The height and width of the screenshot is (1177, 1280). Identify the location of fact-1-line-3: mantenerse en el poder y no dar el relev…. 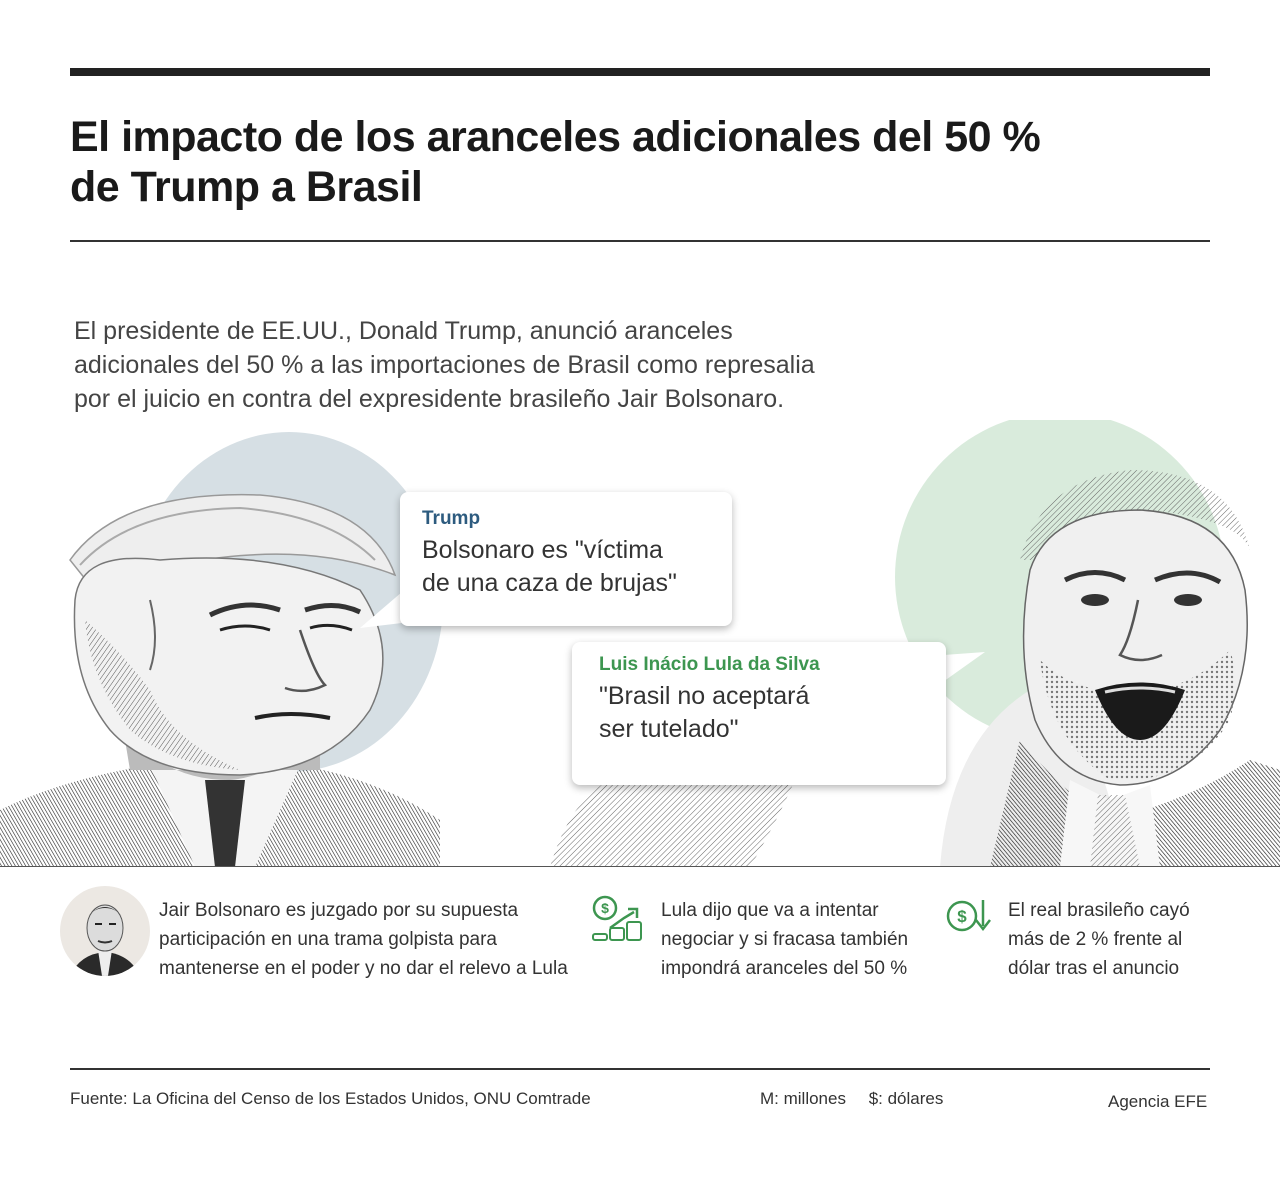
(363, 968).